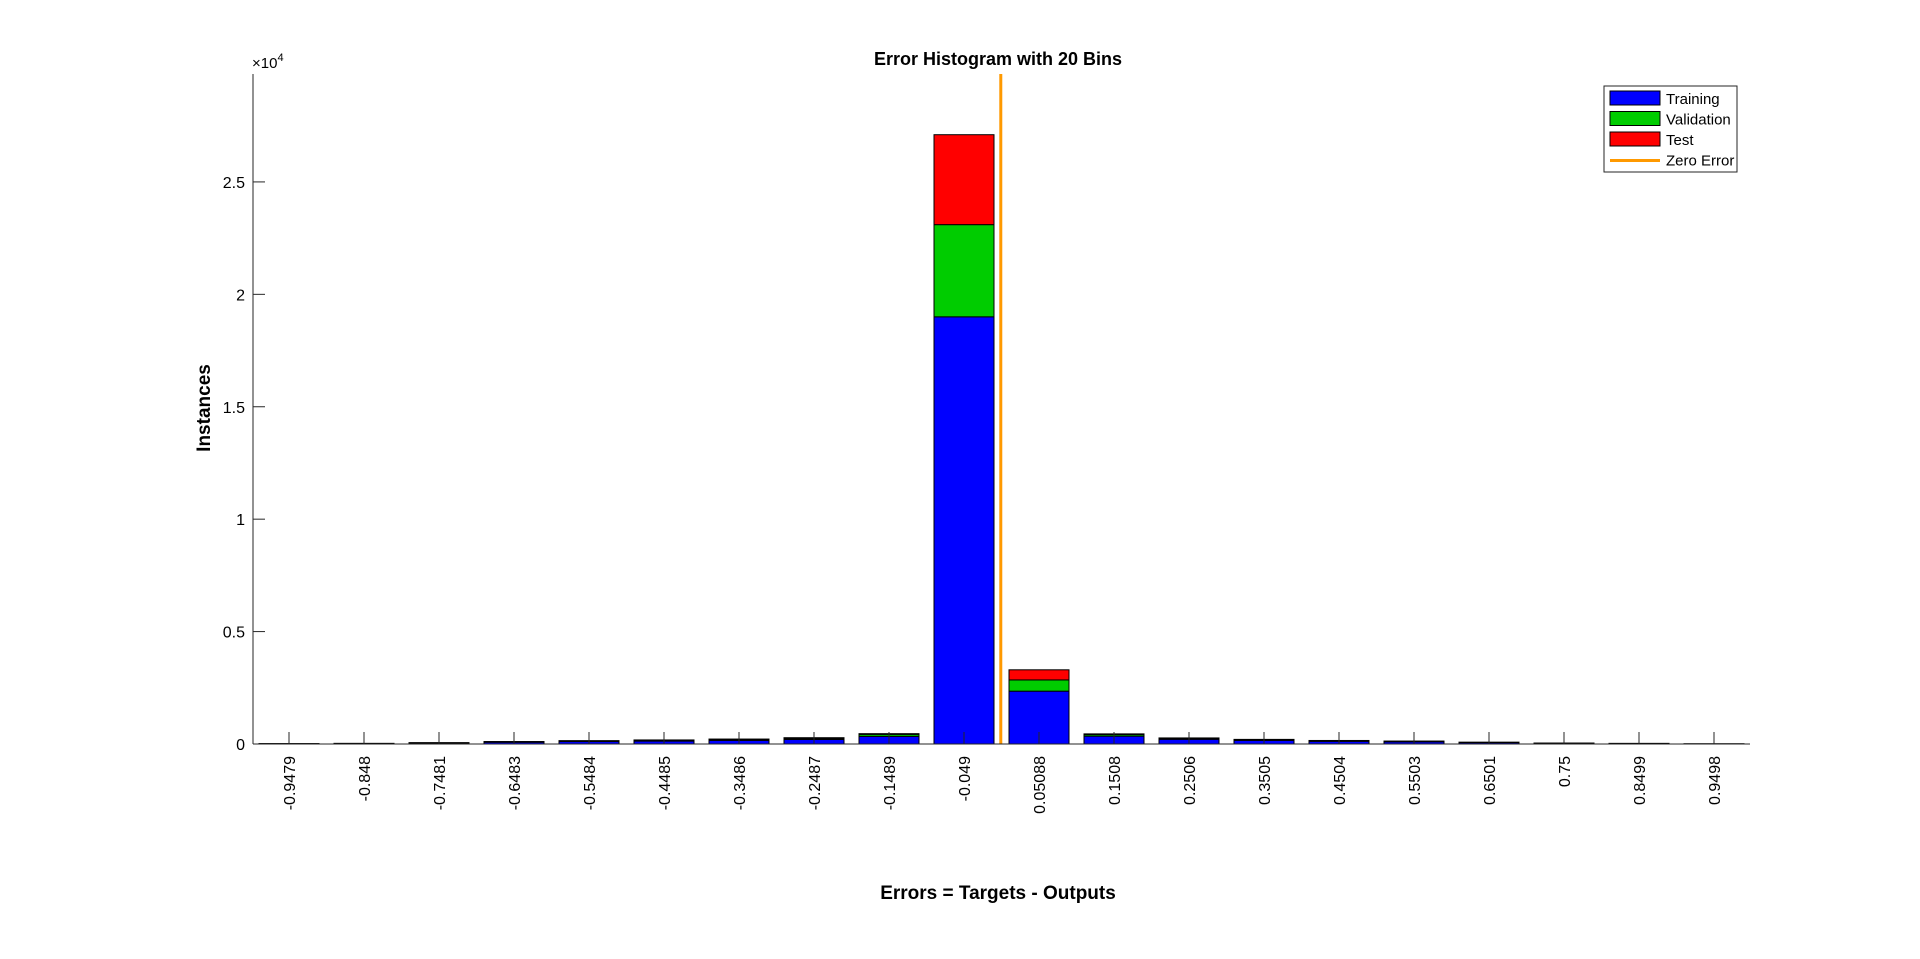 The height and width of the screenshot is (959, 1920). Describe the element at coordinates (280, 58) in the screenshot. I see `y-axis-exponent-power: 4` at that location.